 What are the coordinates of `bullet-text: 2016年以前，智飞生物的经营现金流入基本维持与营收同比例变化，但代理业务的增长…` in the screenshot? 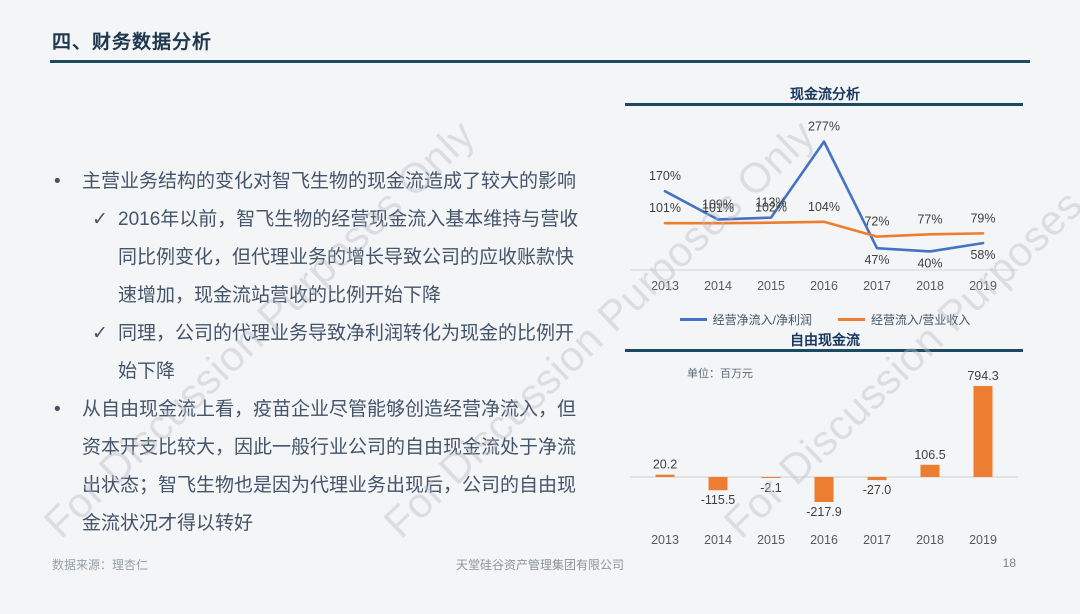 It's located at (348, 257).